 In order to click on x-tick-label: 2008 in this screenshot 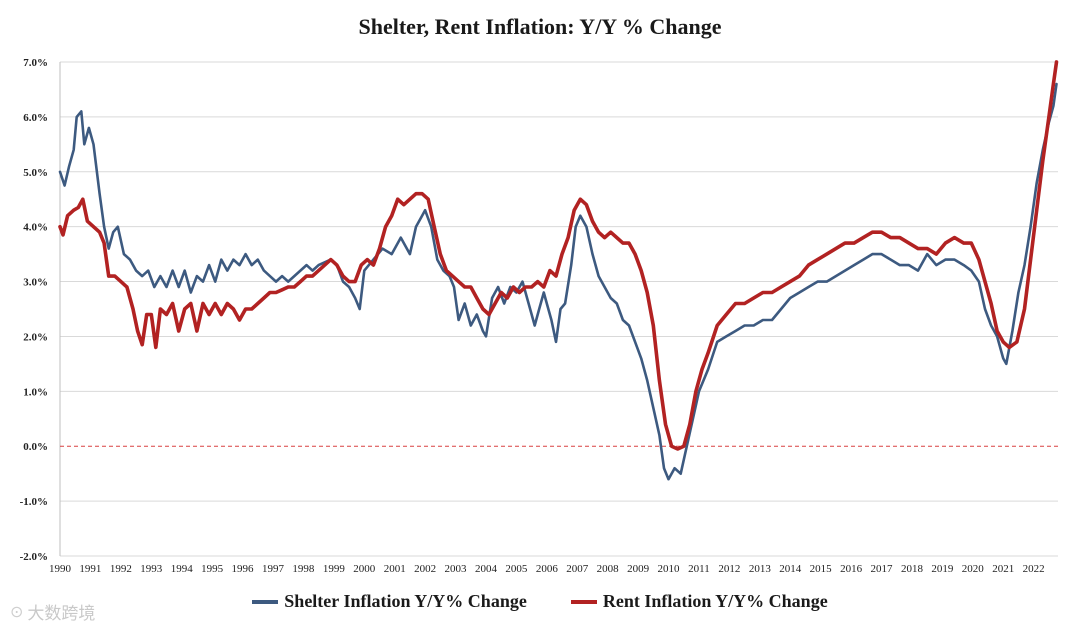, I will do `click(608, 569)`.